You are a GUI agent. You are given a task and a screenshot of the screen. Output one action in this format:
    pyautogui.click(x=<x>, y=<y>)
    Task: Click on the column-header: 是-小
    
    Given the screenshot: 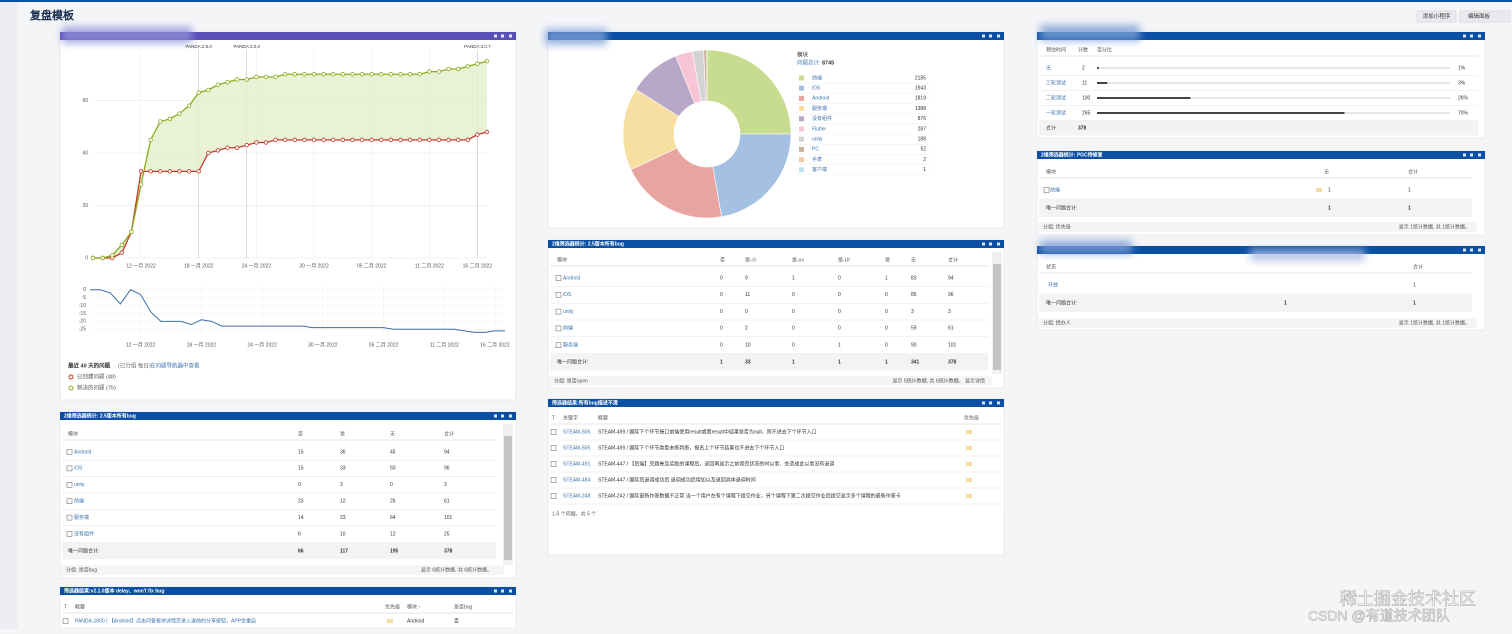 What is the action you would take?
    pyautogui.click(x=751, y=259)
    